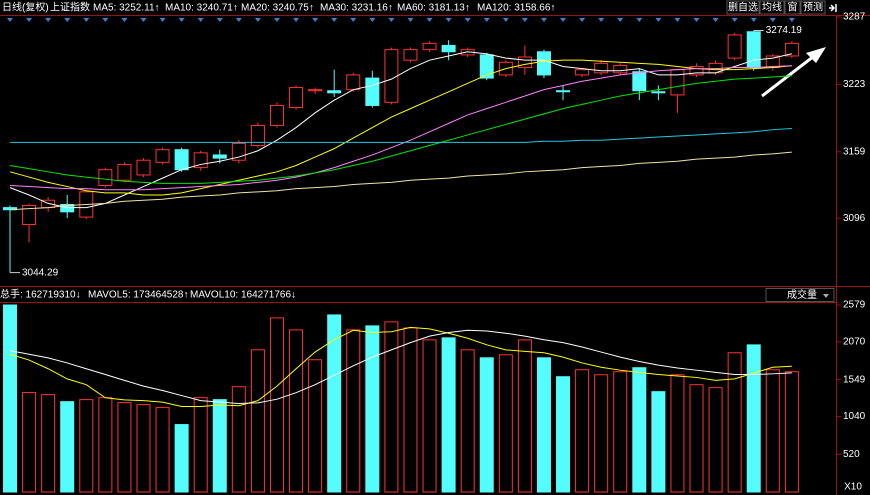 This screenshot has width=870, height=495. I want to click on period-label: 日线(复权), so click(25, 7).